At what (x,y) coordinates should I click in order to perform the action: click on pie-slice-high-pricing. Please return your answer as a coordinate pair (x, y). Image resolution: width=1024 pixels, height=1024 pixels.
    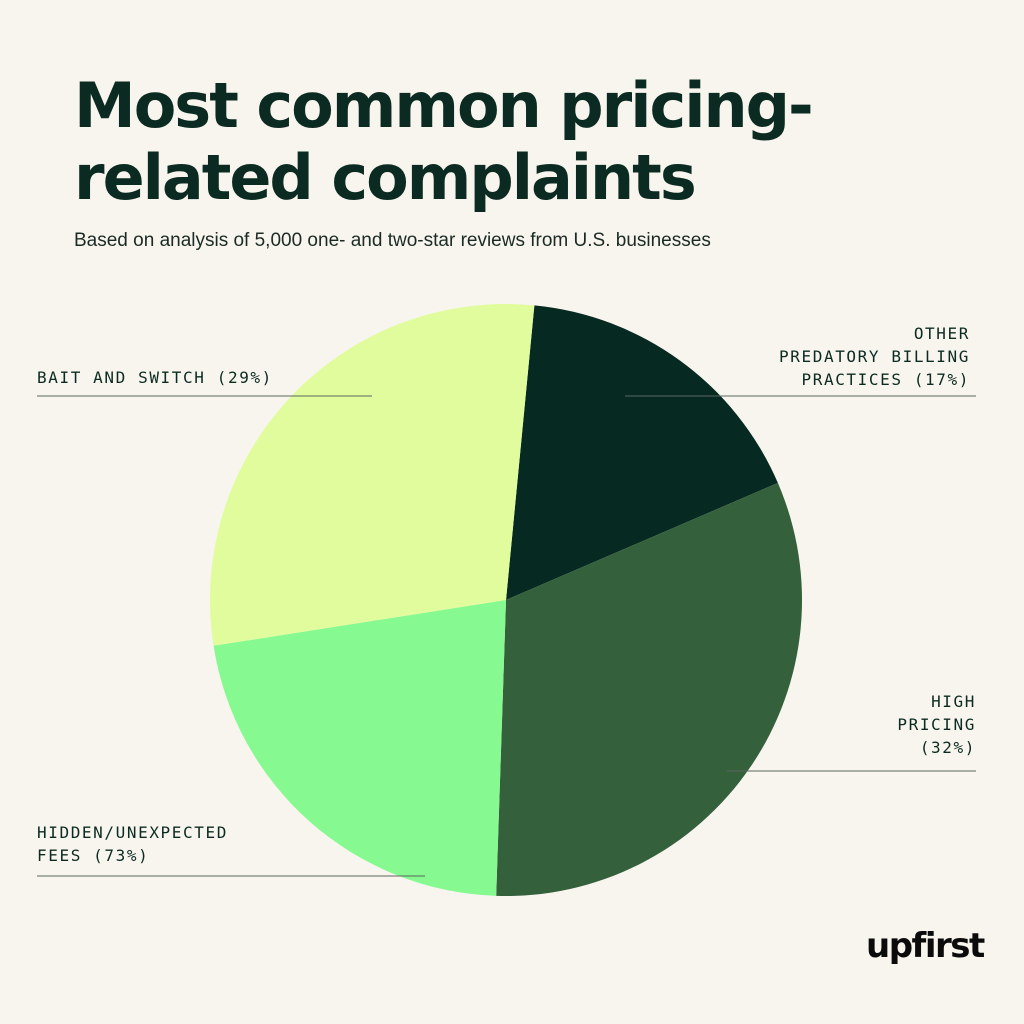
    Looking at the image, I should click on (649, 689).